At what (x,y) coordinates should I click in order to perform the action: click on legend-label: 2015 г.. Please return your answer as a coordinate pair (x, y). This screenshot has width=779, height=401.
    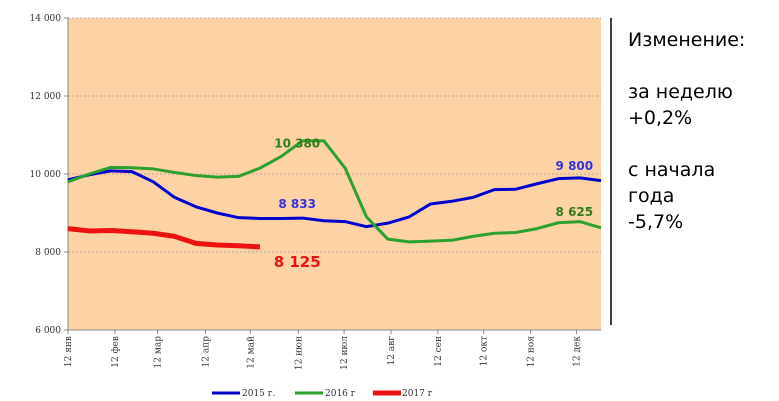
    Looking at the image, I should click on (258, 394).